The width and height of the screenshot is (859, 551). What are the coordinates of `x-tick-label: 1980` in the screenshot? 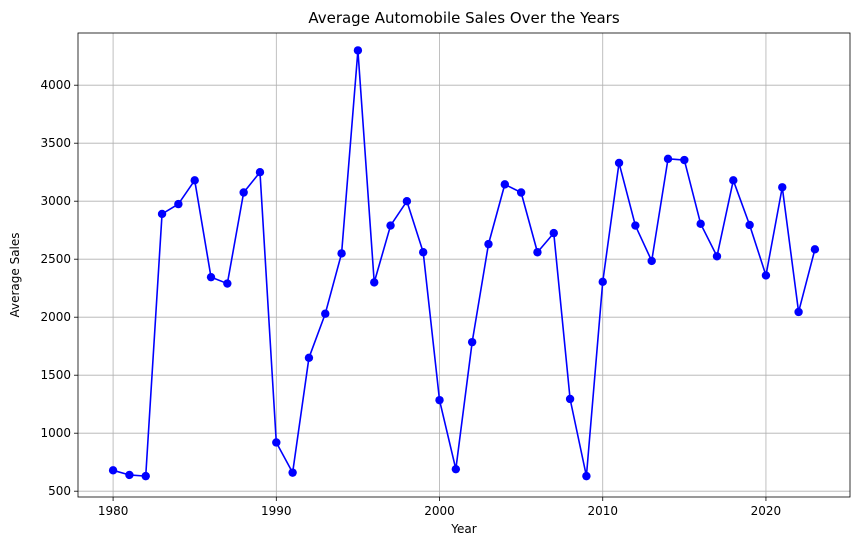 It's located at (113, 511).